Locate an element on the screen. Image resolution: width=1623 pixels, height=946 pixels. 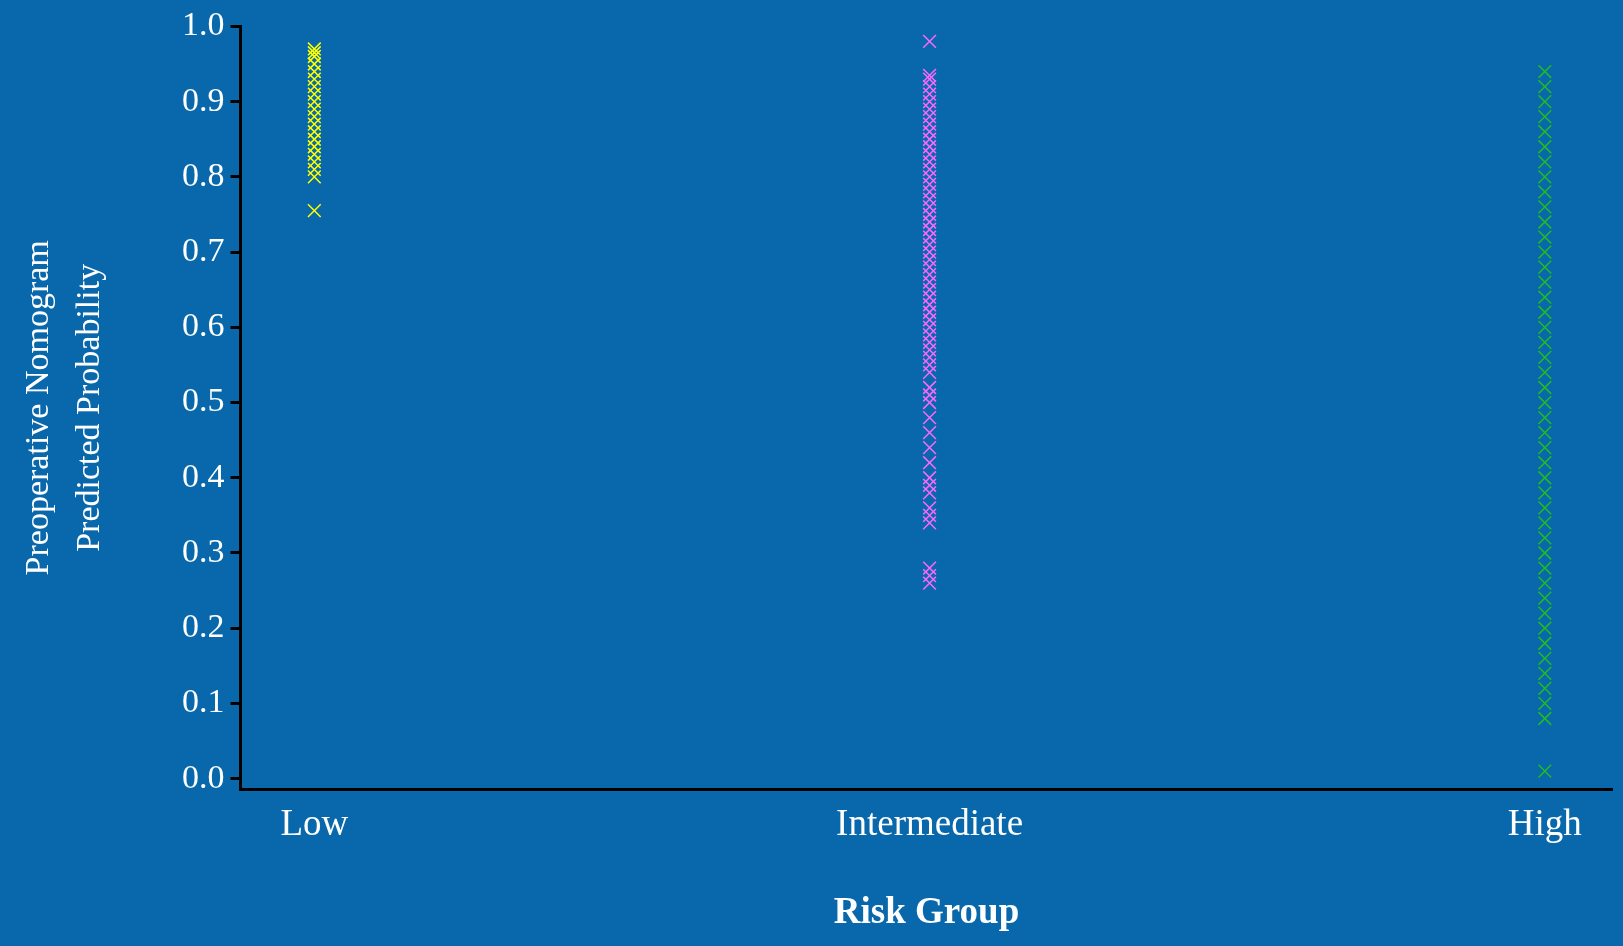
y-tick-label: 0.0 is located at coordinates (203, 776).